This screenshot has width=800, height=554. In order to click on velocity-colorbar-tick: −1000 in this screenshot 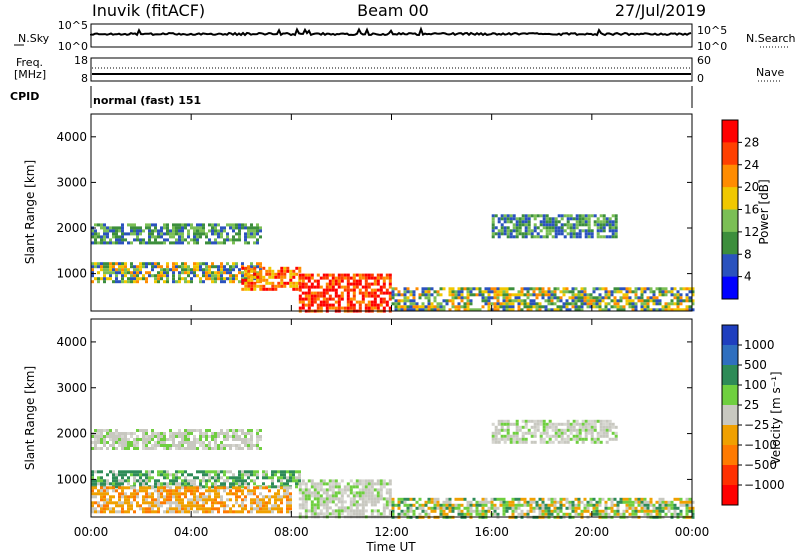, I will do `click(764, 485)`.